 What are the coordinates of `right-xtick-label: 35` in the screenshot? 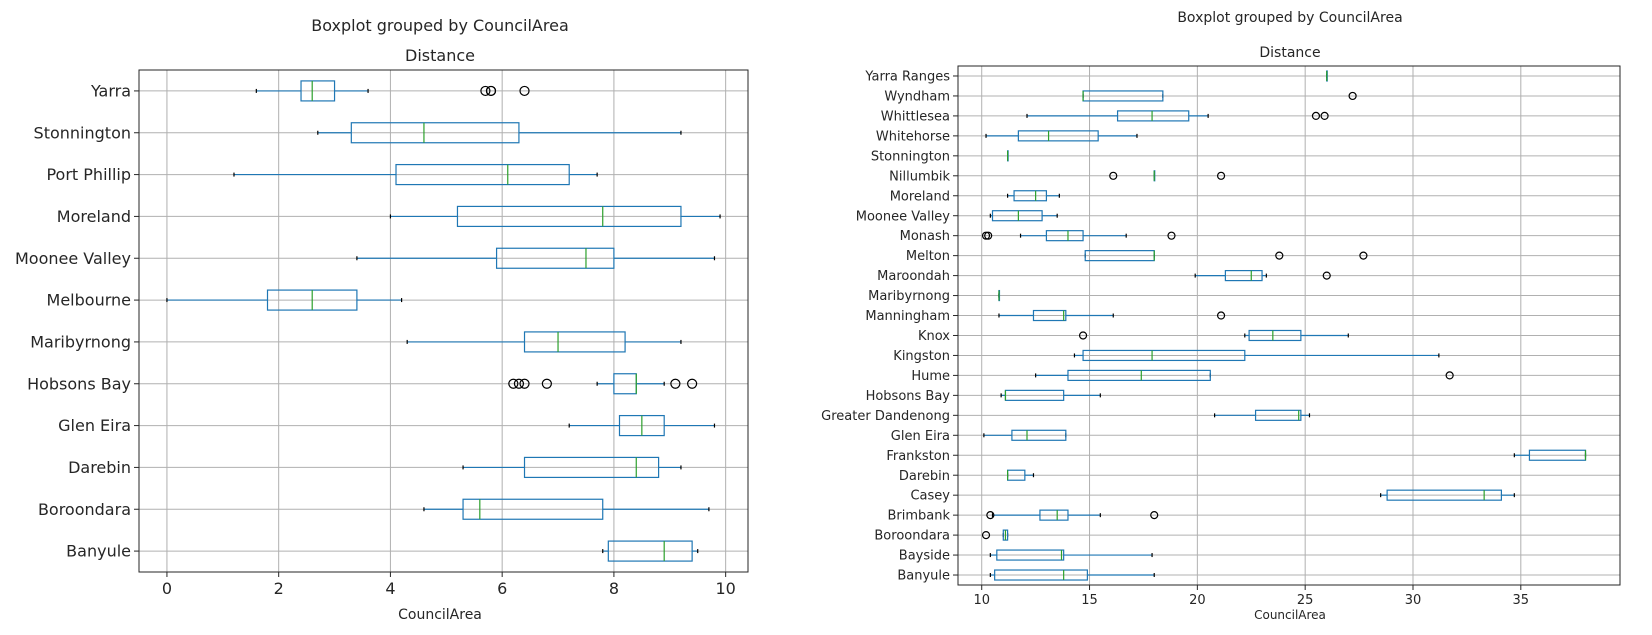 It's located at (1521, 600).